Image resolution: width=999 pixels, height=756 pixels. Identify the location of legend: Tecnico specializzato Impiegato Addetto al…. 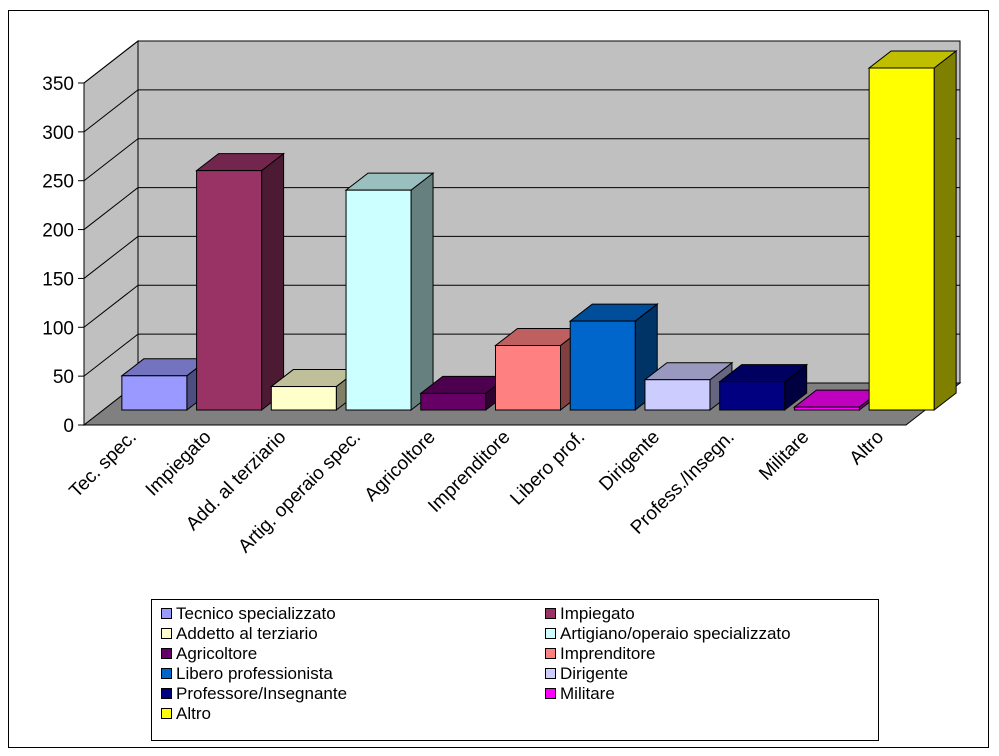
(515, 670).